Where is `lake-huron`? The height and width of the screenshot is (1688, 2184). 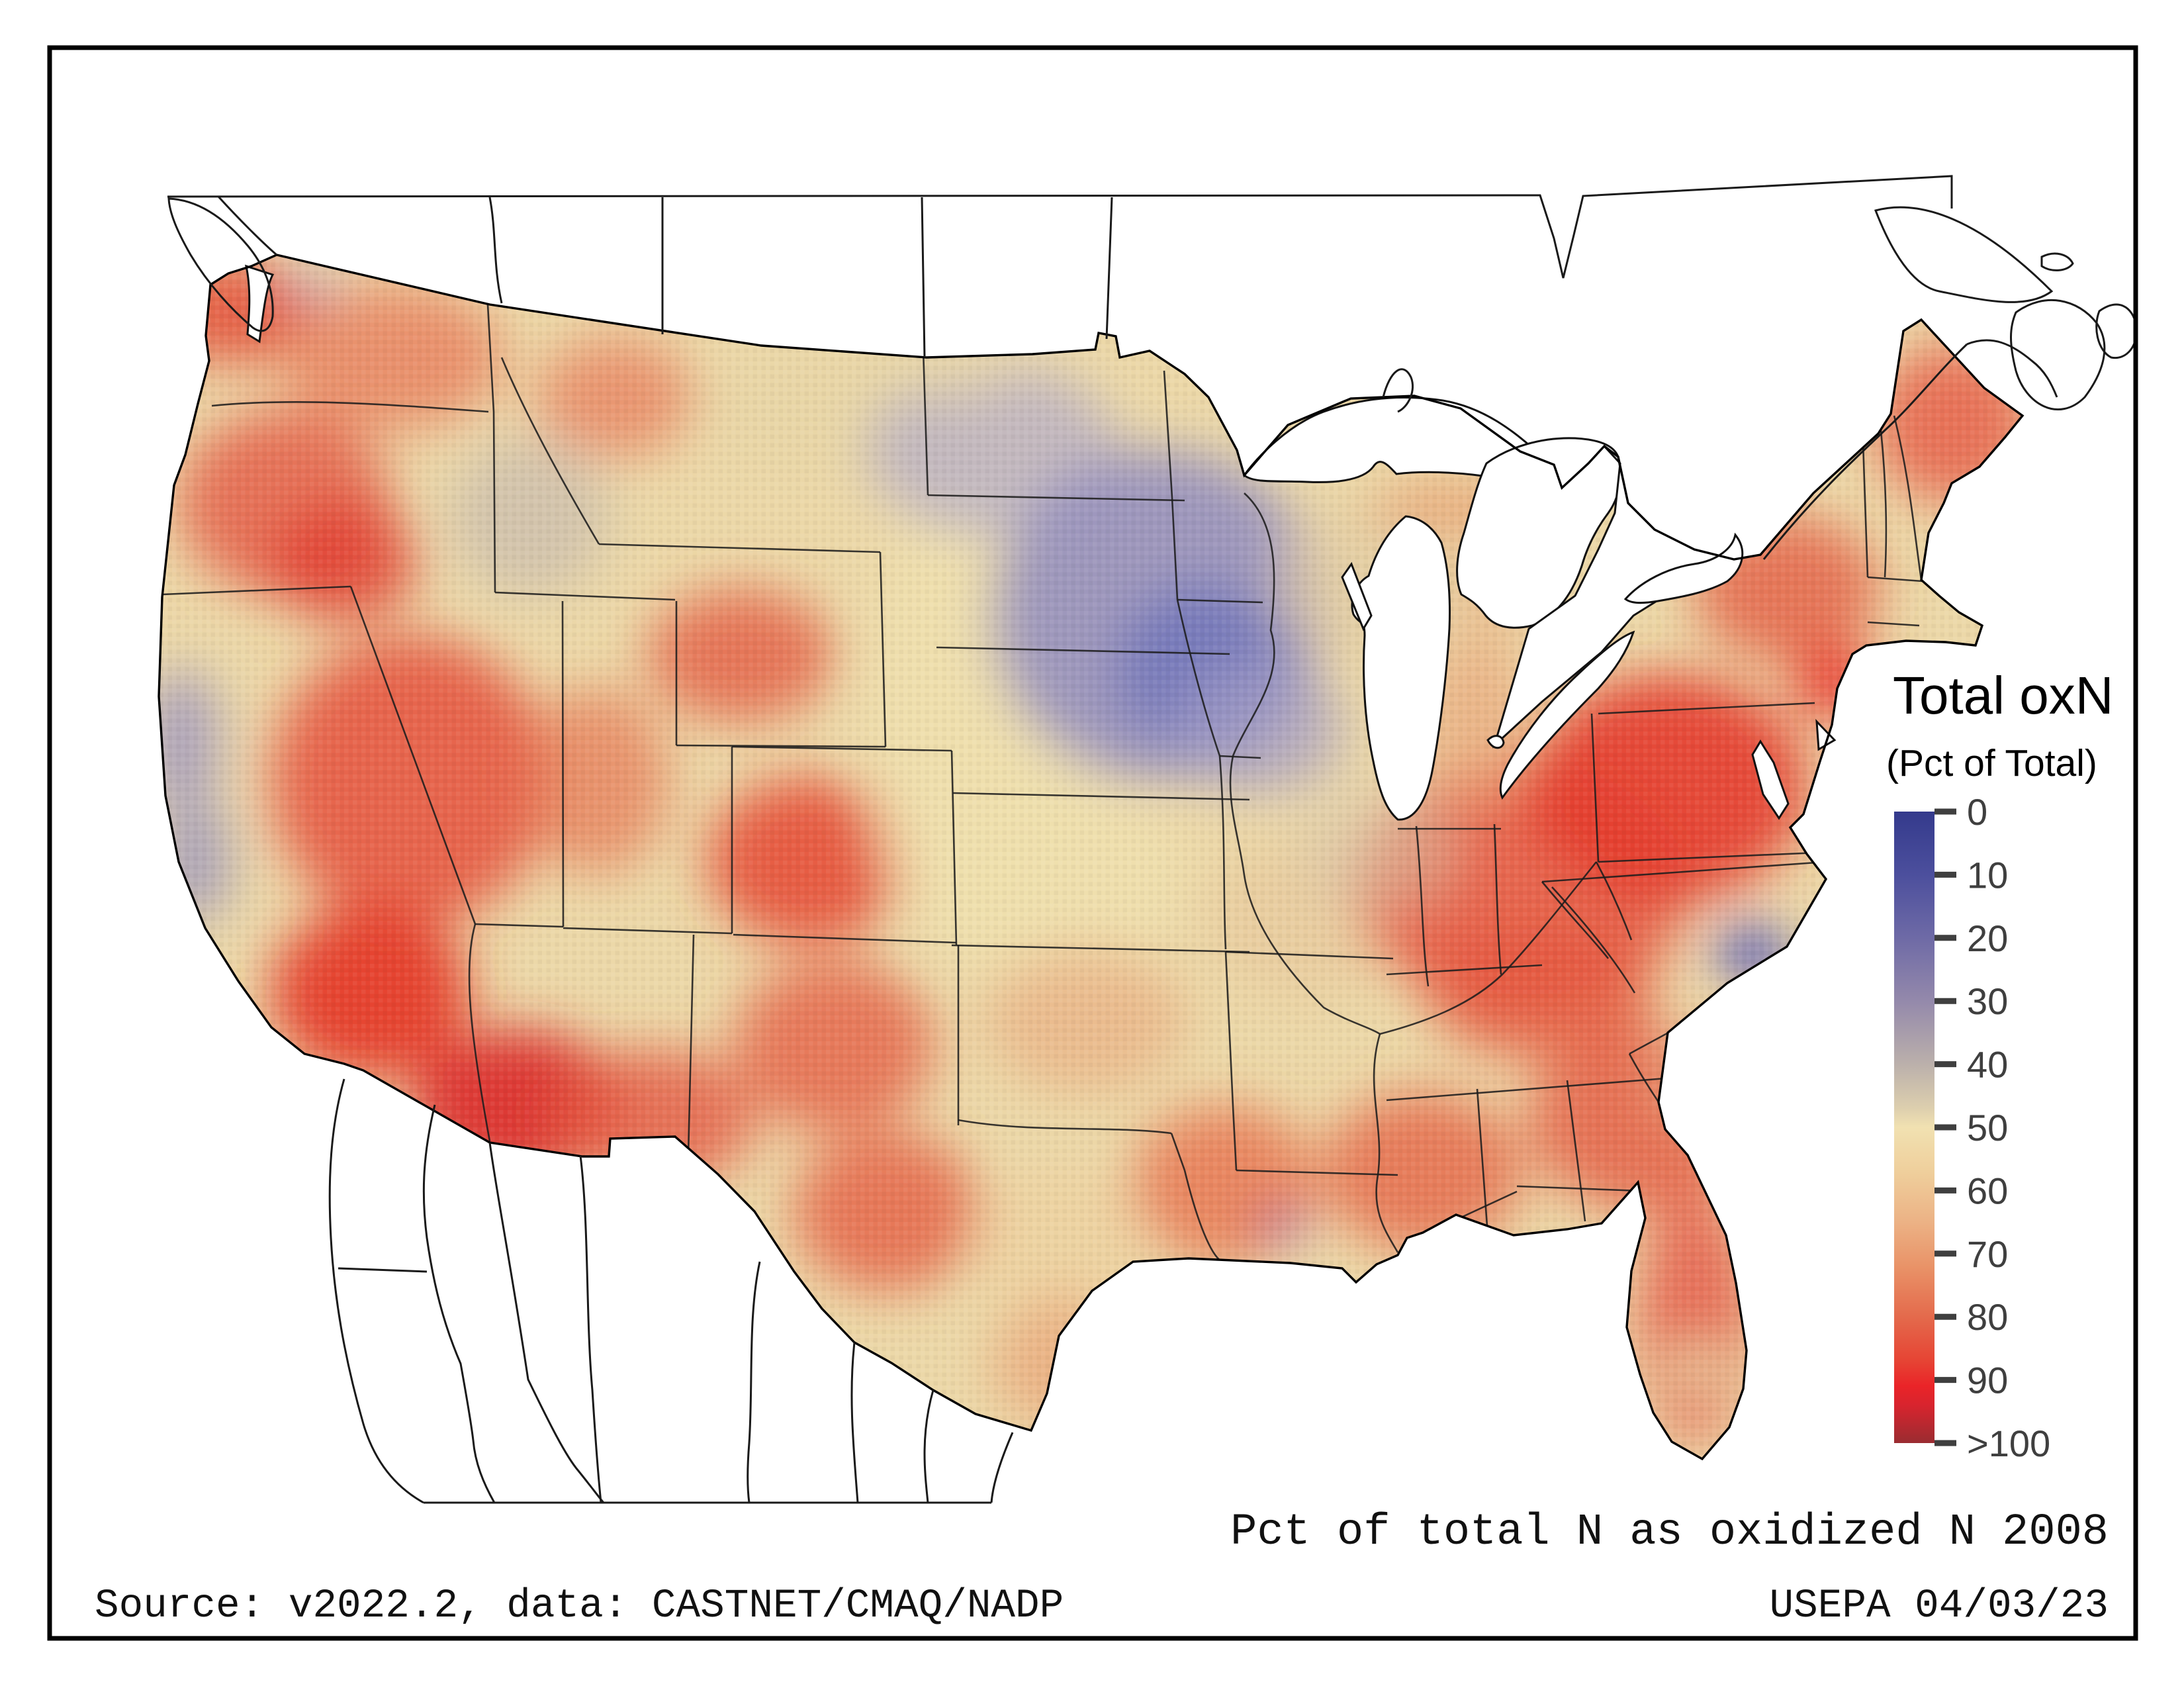
lake-huron is located at coordinates (1538, 533).